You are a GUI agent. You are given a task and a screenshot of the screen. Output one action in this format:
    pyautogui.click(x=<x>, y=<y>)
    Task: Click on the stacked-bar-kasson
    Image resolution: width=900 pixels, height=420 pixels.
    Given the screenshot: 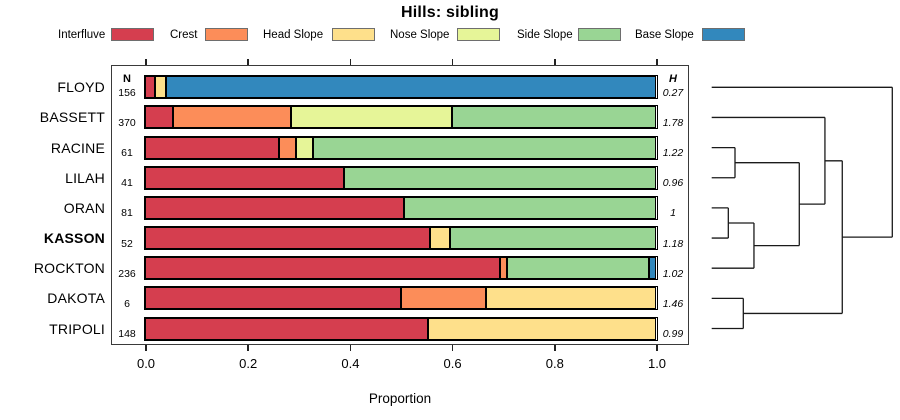 What is the action you would take?
    pyautogui.click(x=401, y=238)
    